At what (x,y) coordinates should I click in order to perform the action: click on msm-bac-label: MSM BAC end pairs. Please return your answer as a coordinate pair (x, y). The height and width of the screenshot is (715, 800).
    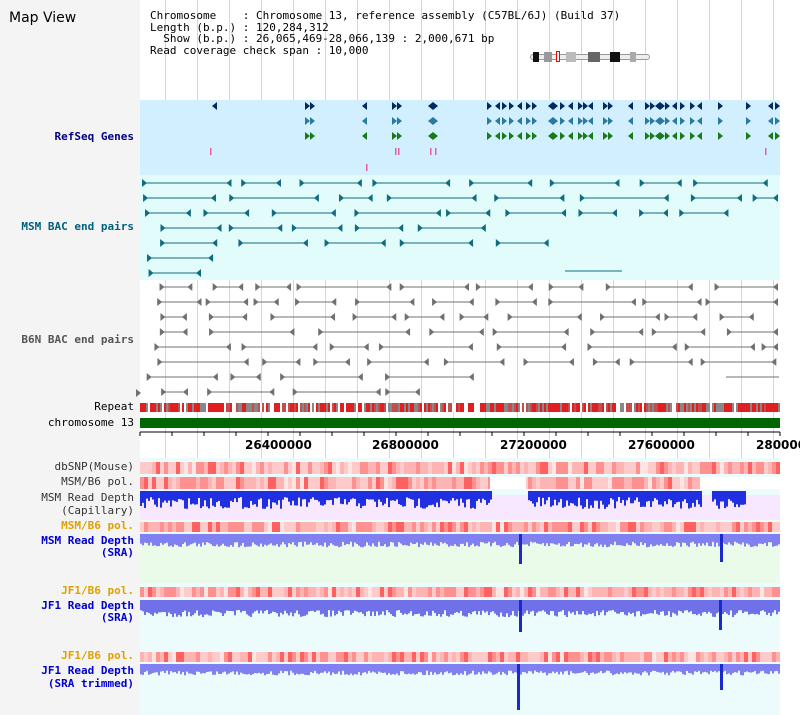
    Looking at the image, I should click on (77, 226).